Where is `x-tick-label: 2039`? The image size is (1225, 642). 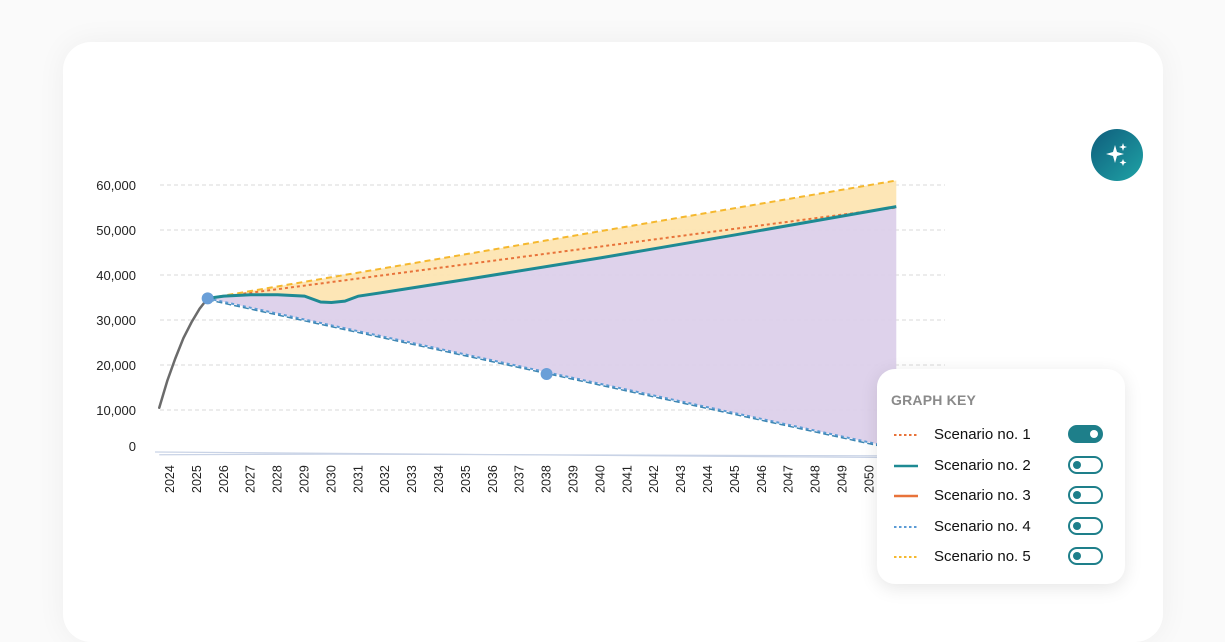 x-tick-label: 2039 is located at coordinates (574, 479).